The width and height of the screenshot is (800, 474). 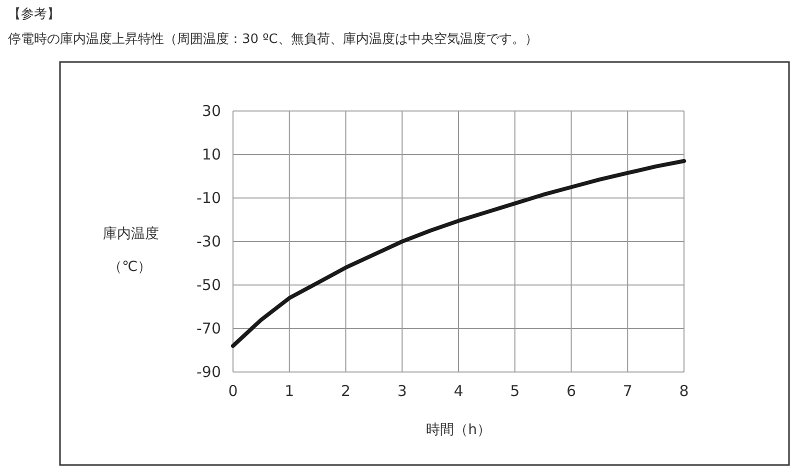 What do you see at coordinates (211, 111) in the screenshot?
I see `y-tick-label: 30` at bounding box center [211, 111].